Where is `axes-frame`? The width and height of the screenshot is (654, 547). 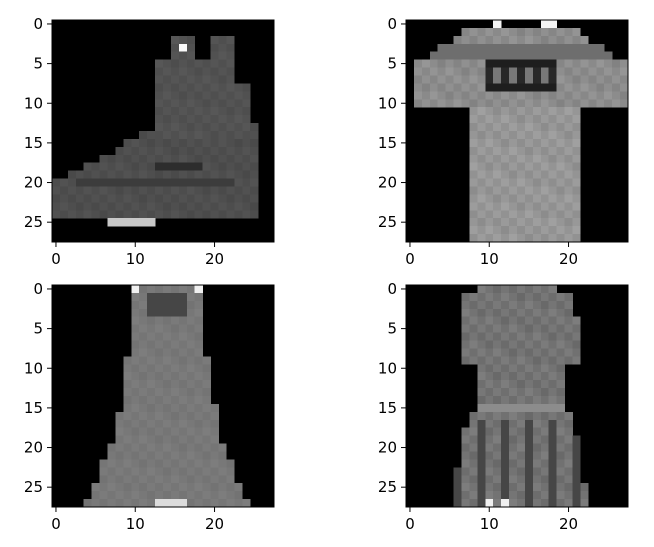 axes-frame is located at coordinates (163, 131).